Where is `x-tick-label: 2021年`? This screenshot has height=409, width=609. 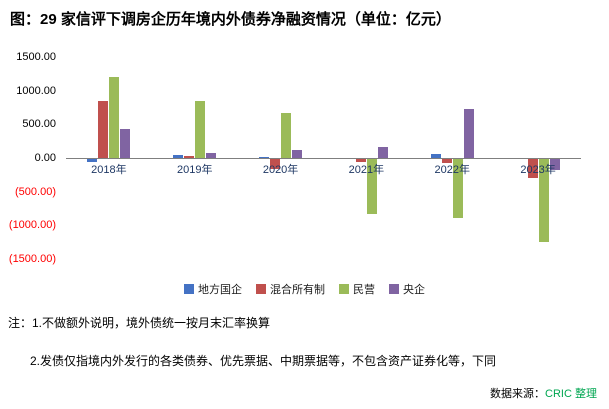
x-tick-label: 2021年 is located at coordinates (366, 170).